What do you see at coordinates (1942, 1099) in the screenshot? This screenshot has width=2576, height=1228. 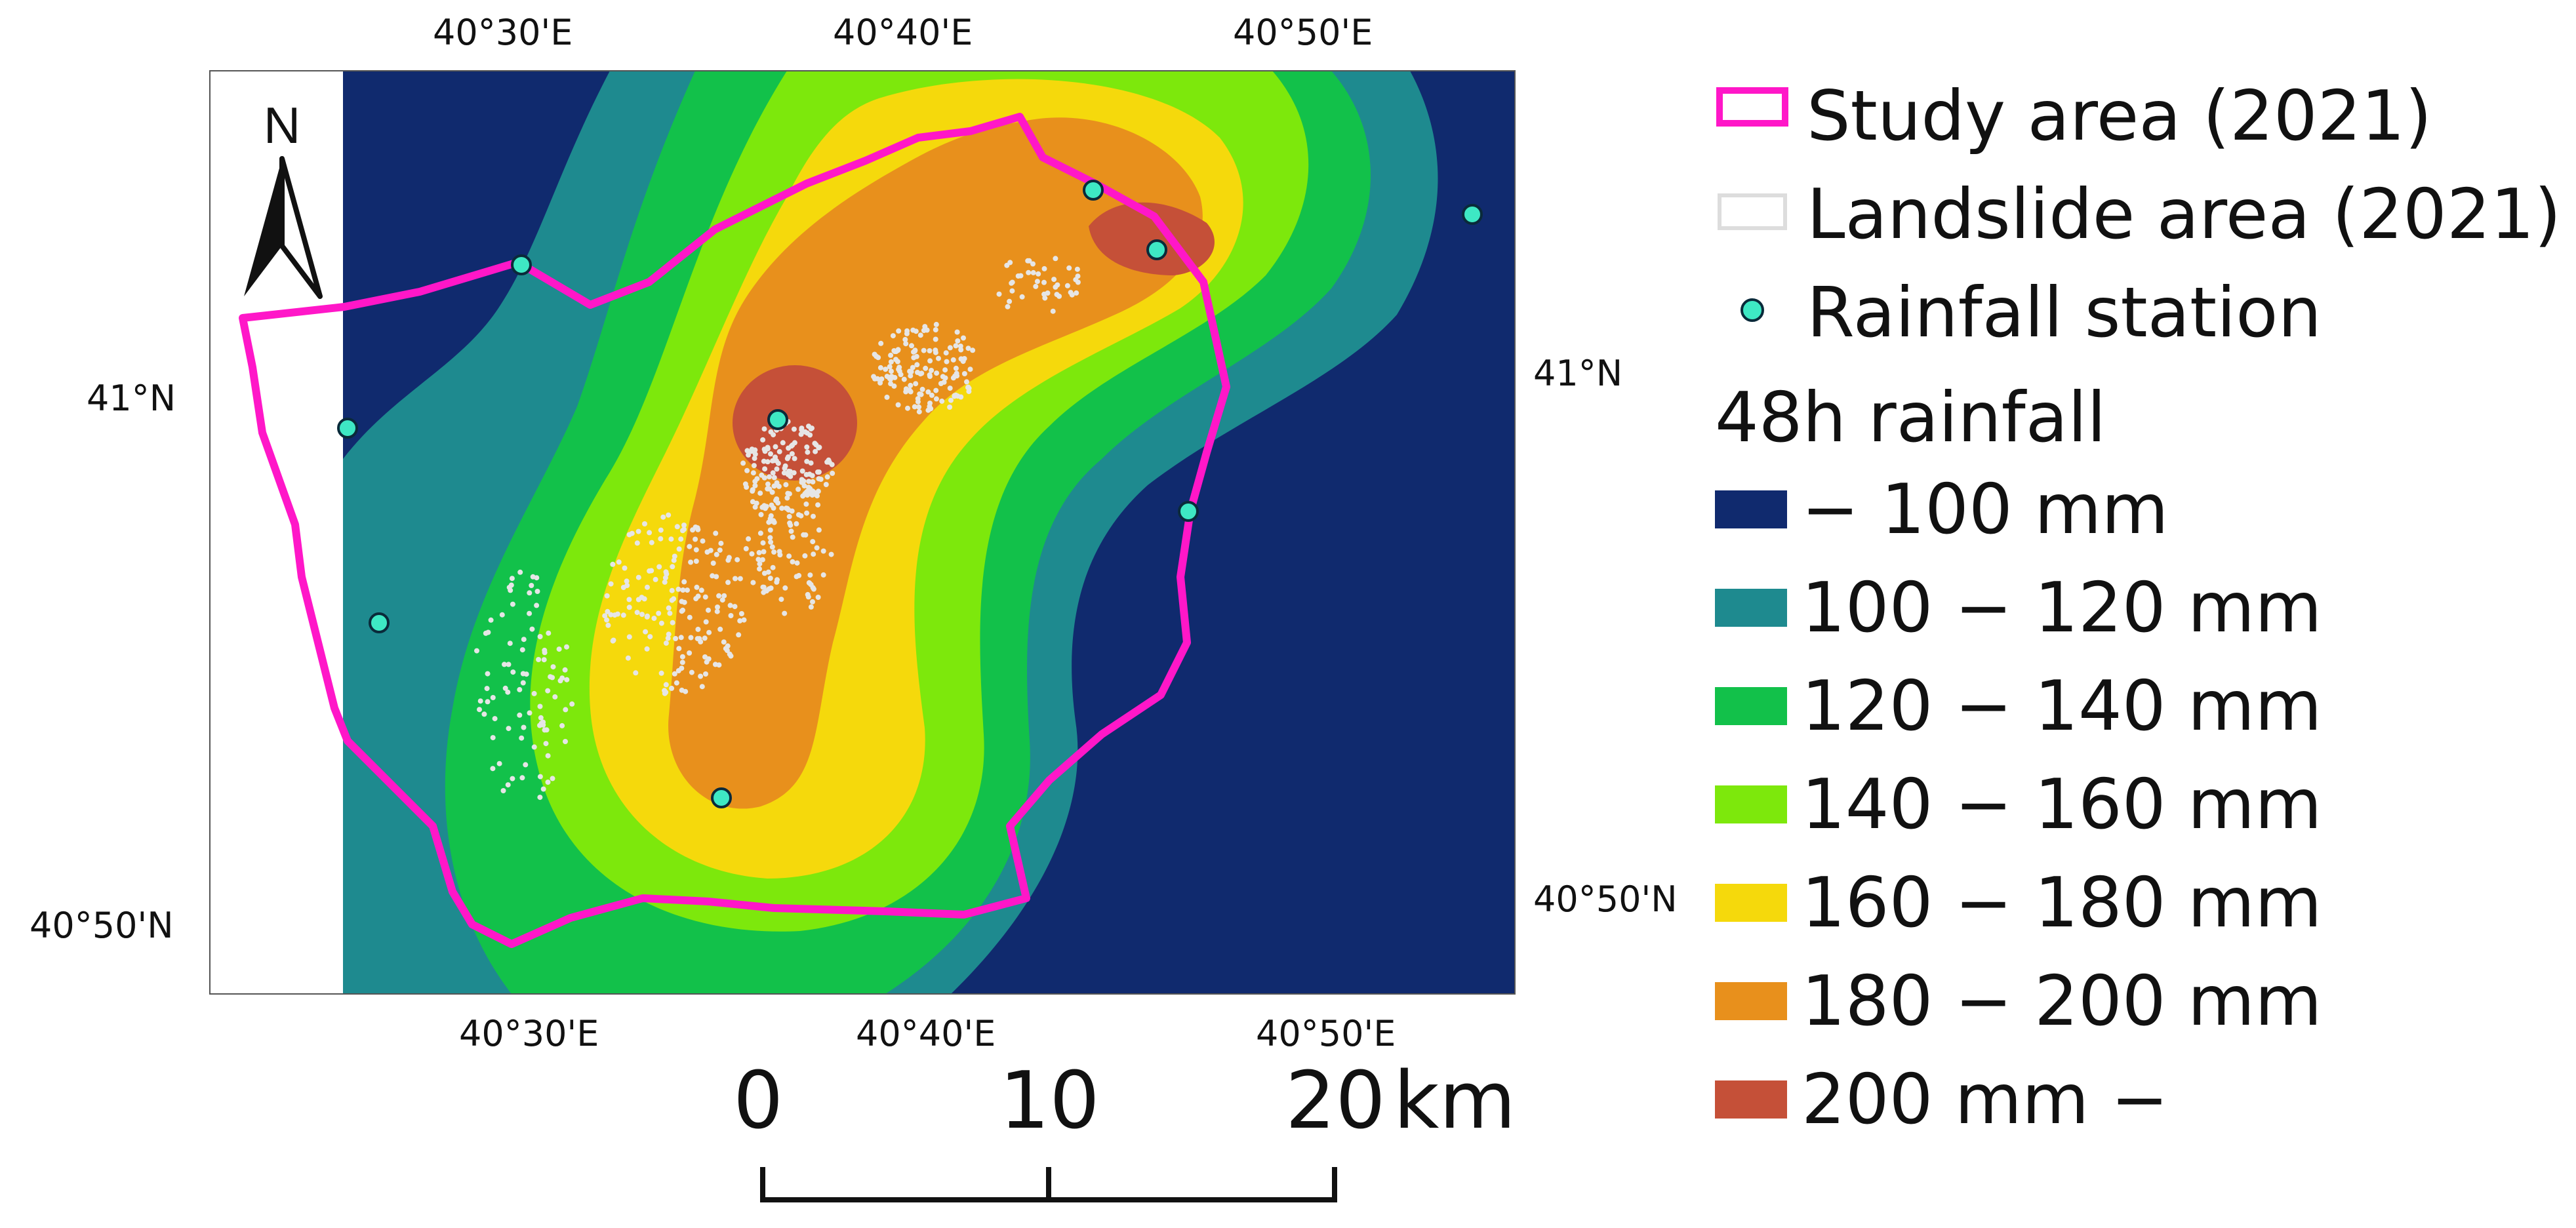 I see `legend-class-6: 200 mm −` at bounding box center [1942, 1099].